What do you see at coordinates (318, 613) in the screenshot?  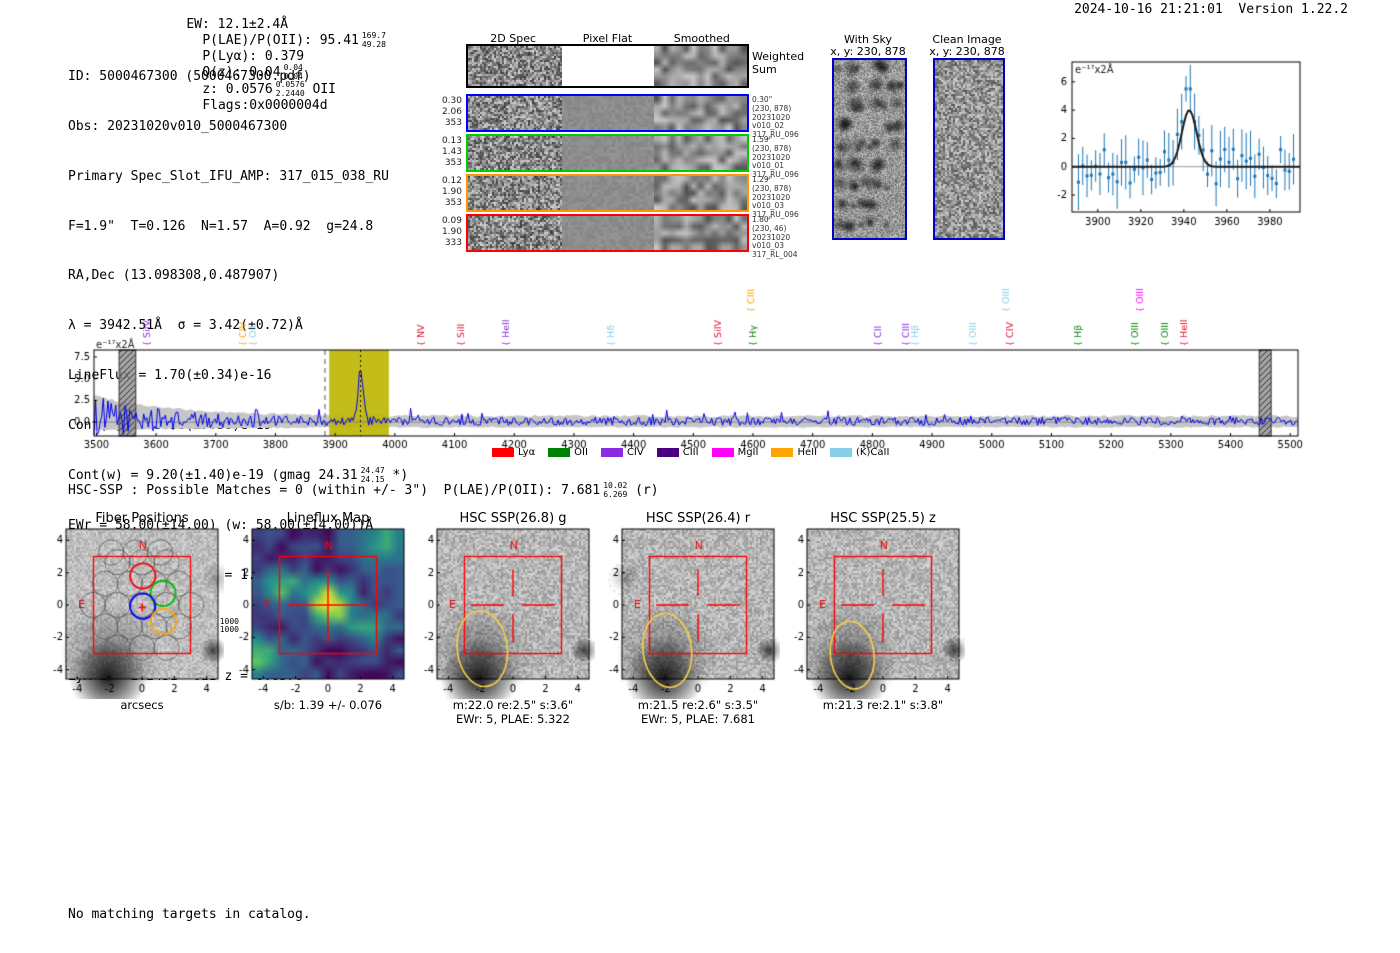 I see `lineflux-map-panel` at bounding box center [318, 613].